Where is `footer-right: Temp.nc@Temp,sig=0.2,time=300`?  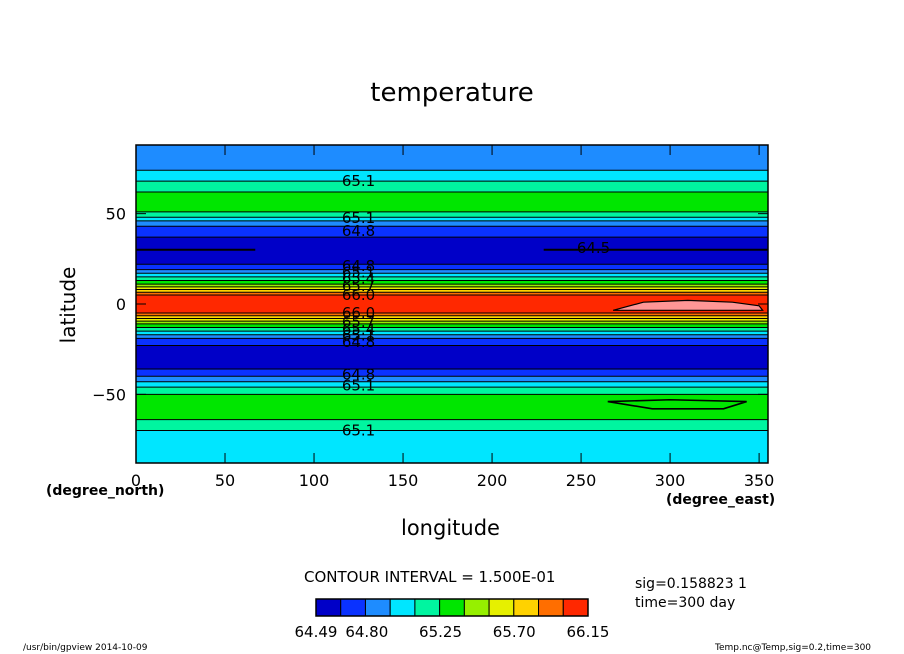
footer-right: Temp.nc@Temp,sig=0.2,time=300 is located at coordinates (793, 648).